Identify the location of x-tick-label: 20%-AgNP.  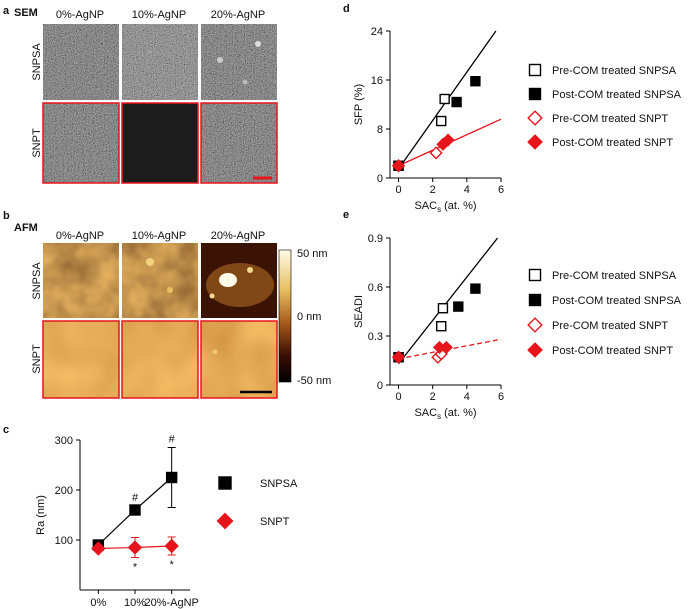
(171, 603).